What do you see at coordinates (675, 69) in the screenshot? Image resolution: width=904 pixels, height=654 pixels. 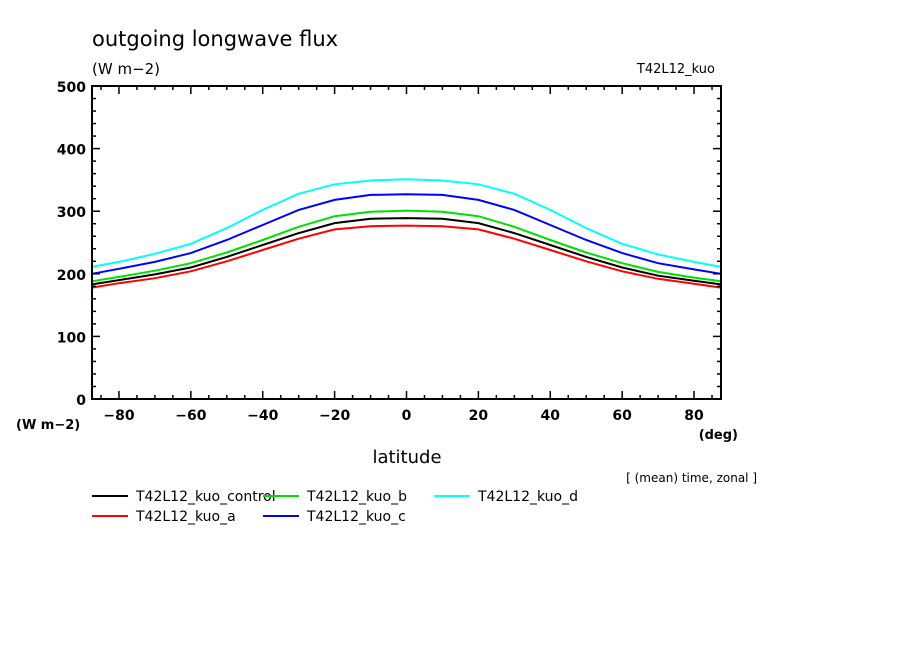 I see `experiment-label: T42L12_kuo` at bounding box center [675, 69].